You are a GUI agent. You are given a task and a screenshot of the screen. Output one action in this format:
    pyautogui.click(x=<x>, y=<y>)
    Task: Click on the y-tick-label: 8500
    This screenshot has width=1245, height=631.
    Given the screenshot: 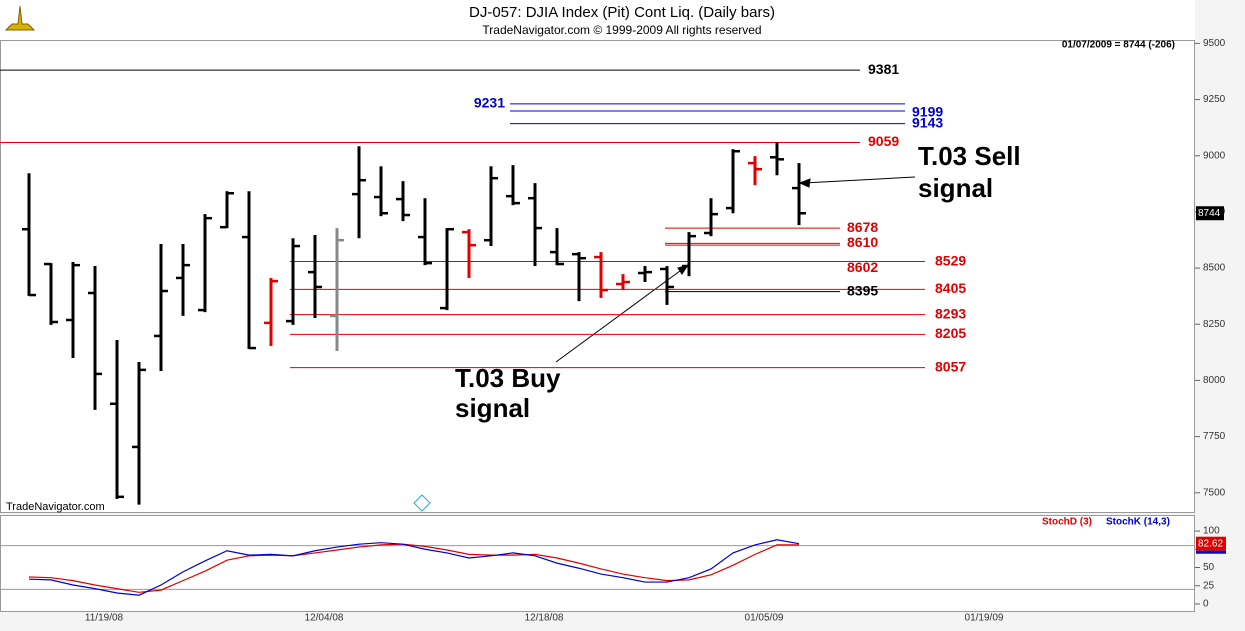 What is the action you would take?
    pyautogui.click(x=1214, y=268)
    